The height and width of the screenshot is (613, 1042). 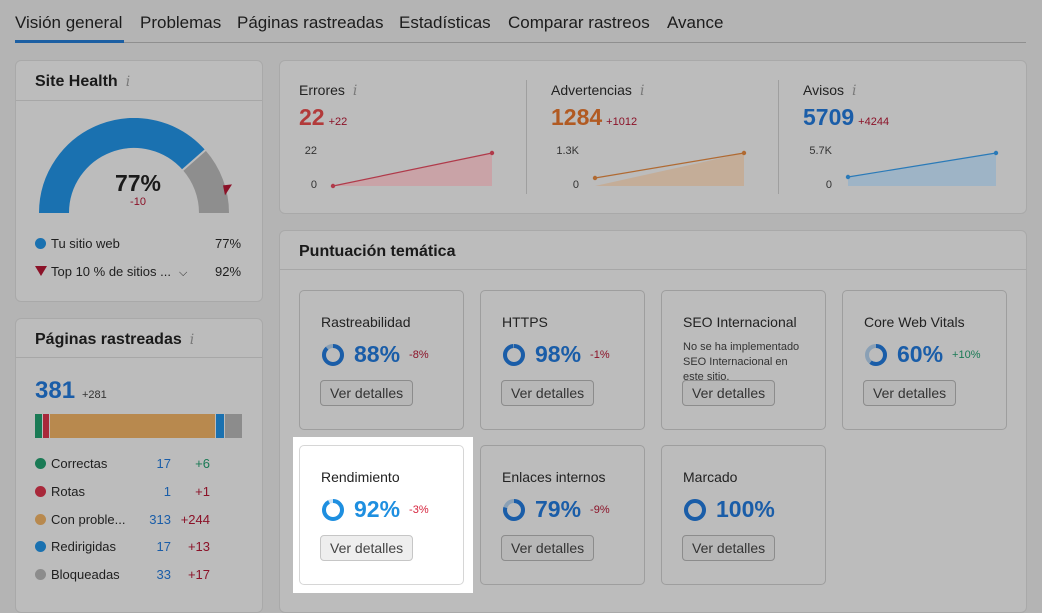 What do you see at coordinates (846, 117) in the screenshot?
I see `metric-value-avisos: 5709 +4244` at bounding box center [846, 117].